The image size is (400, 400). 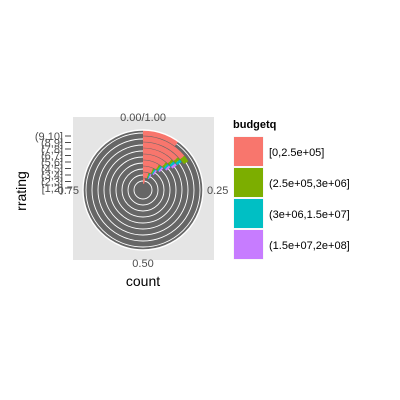 I want to click on outer-ring, so click(x=143, y=190).